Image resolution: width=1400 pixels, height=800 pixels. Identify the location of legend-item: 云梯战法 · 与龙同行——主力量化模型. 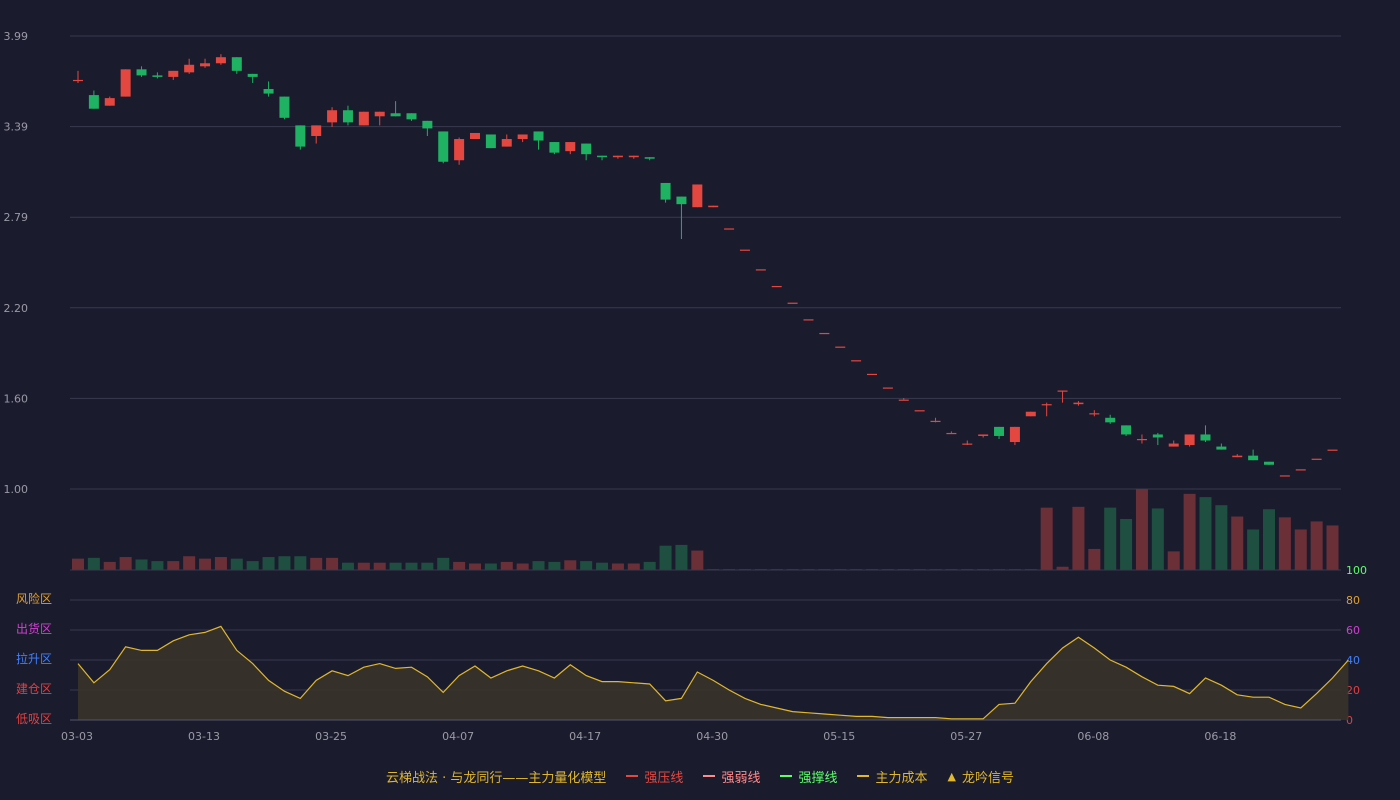
(496, 776).